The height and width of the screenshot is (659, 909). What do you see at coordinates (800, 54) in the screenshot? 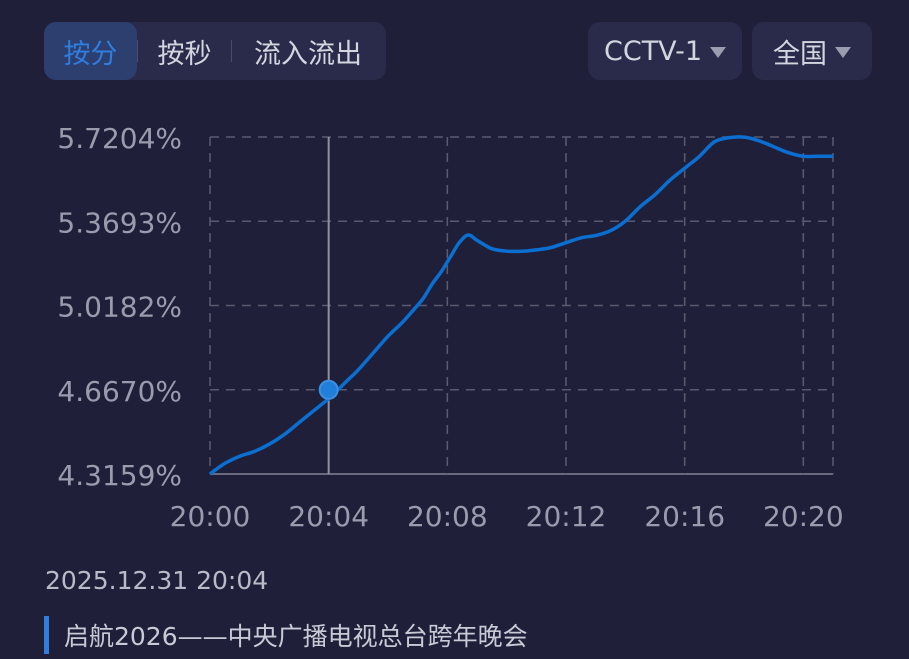
I see `region-value: 全国` at bounding box center [800, 54].